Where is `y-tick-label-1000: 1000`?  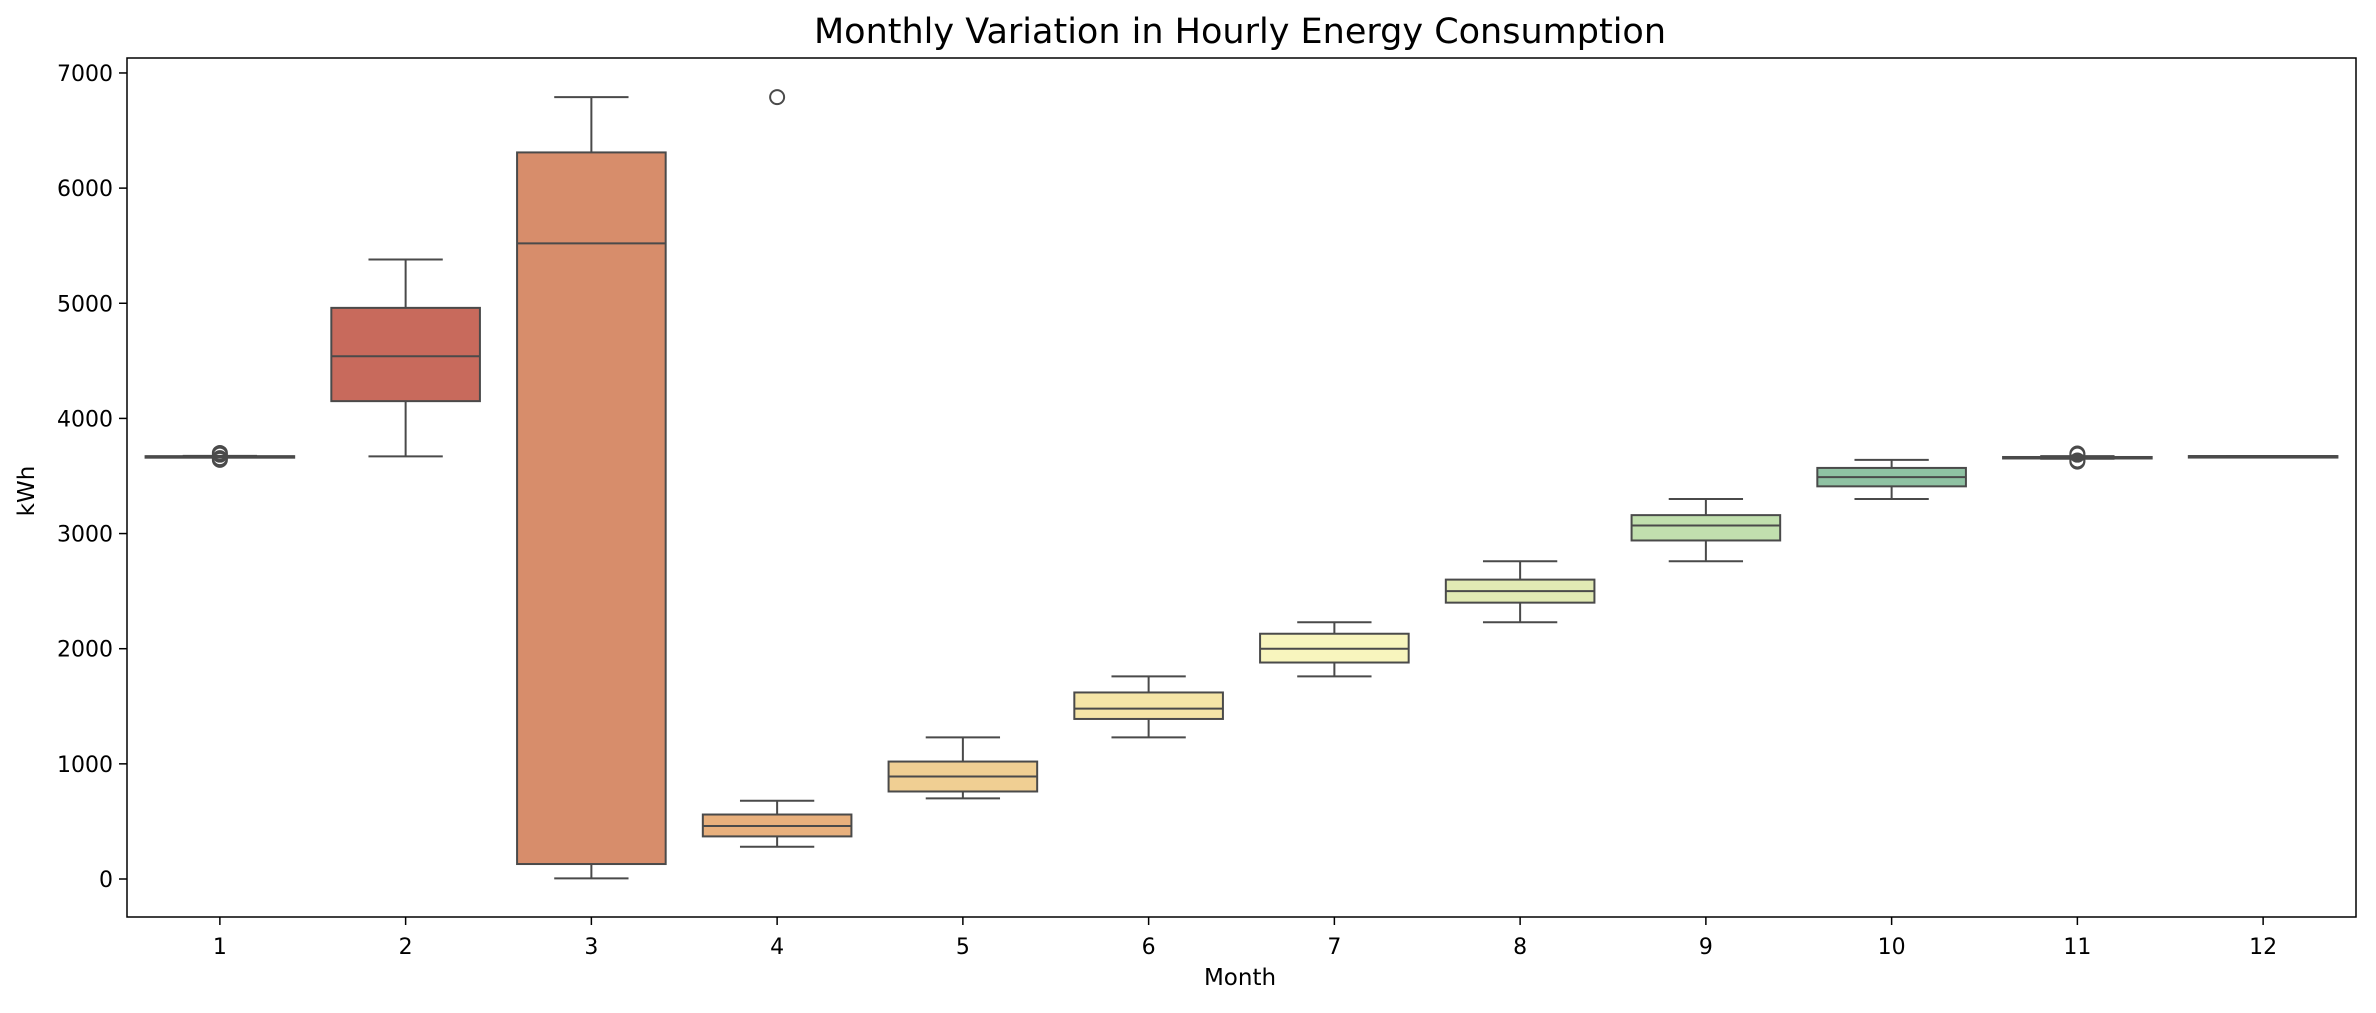 y-tick-label-1000: 1000 is located at coordinates (85, 765).